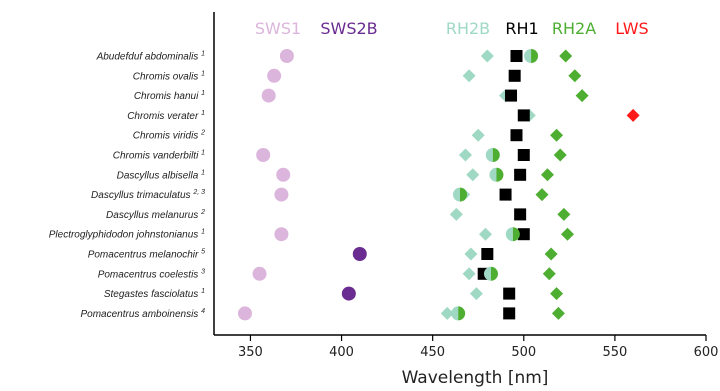  Describe the element at coordinates (203, 172) in the screenshot. I see `species-footnote-dascyllus-albisella: 1` at that location.